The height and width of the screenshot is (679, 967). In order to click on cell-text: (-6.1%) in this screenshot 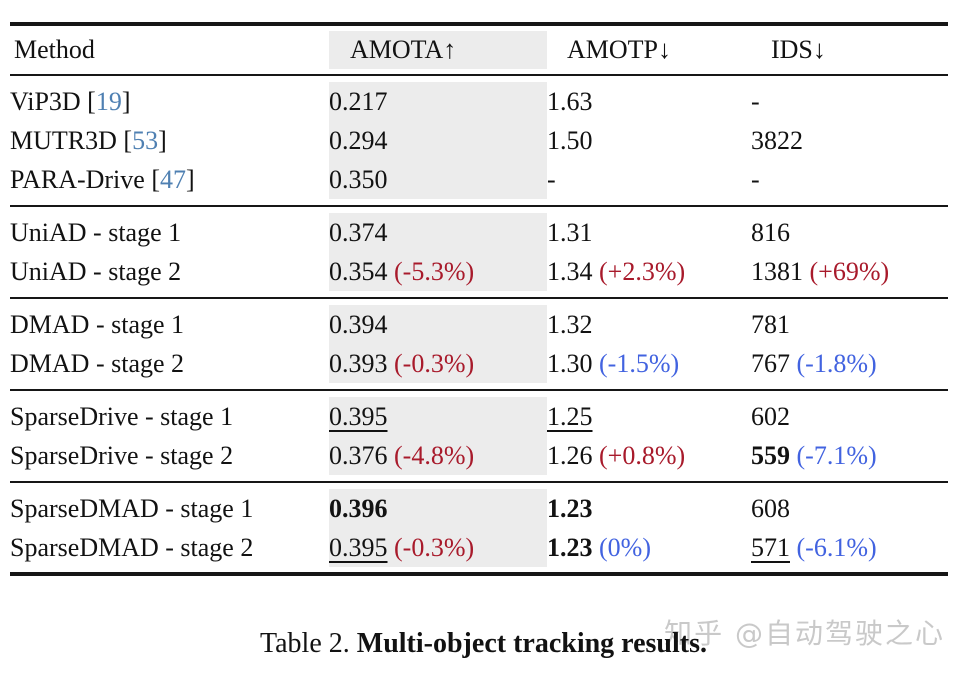, I will do `click(833, 547)`.